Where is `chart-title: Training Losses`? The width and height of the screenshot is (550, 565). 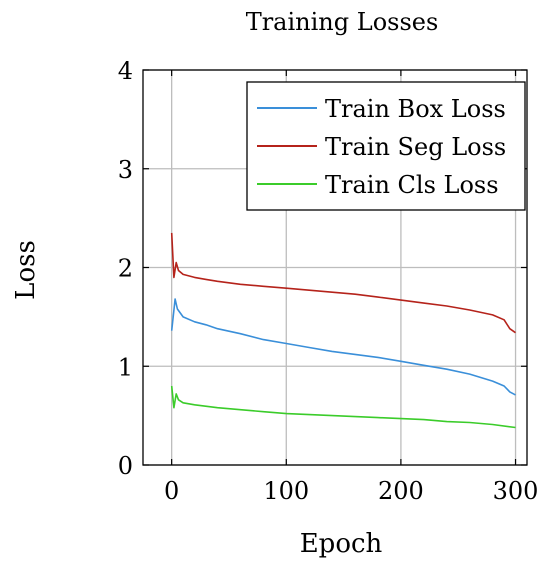 chart-title: Training Losses is located at coordinates (342, 22).